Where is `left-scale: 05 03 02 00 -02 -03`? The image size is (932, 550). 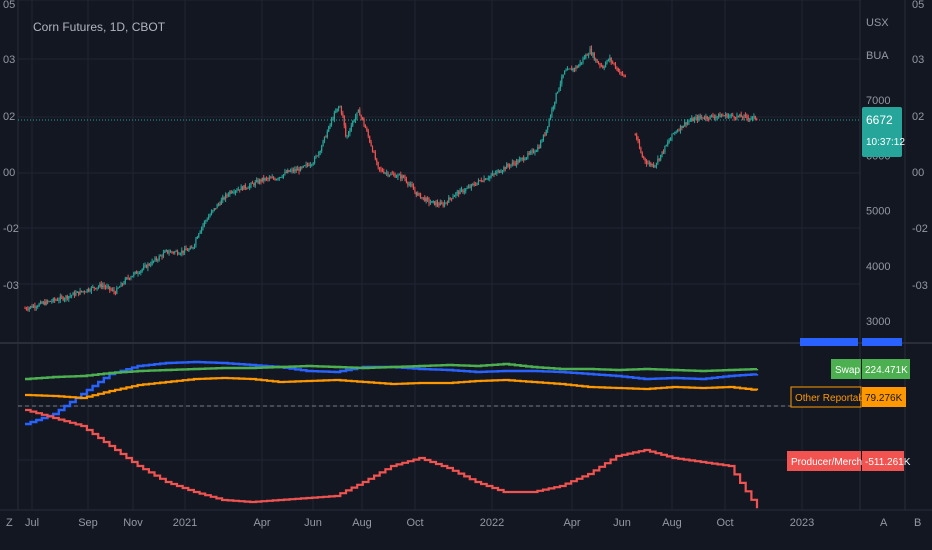 left-scale: 05 03 02 00 -02 -03 is located at coordinates (11, 146).